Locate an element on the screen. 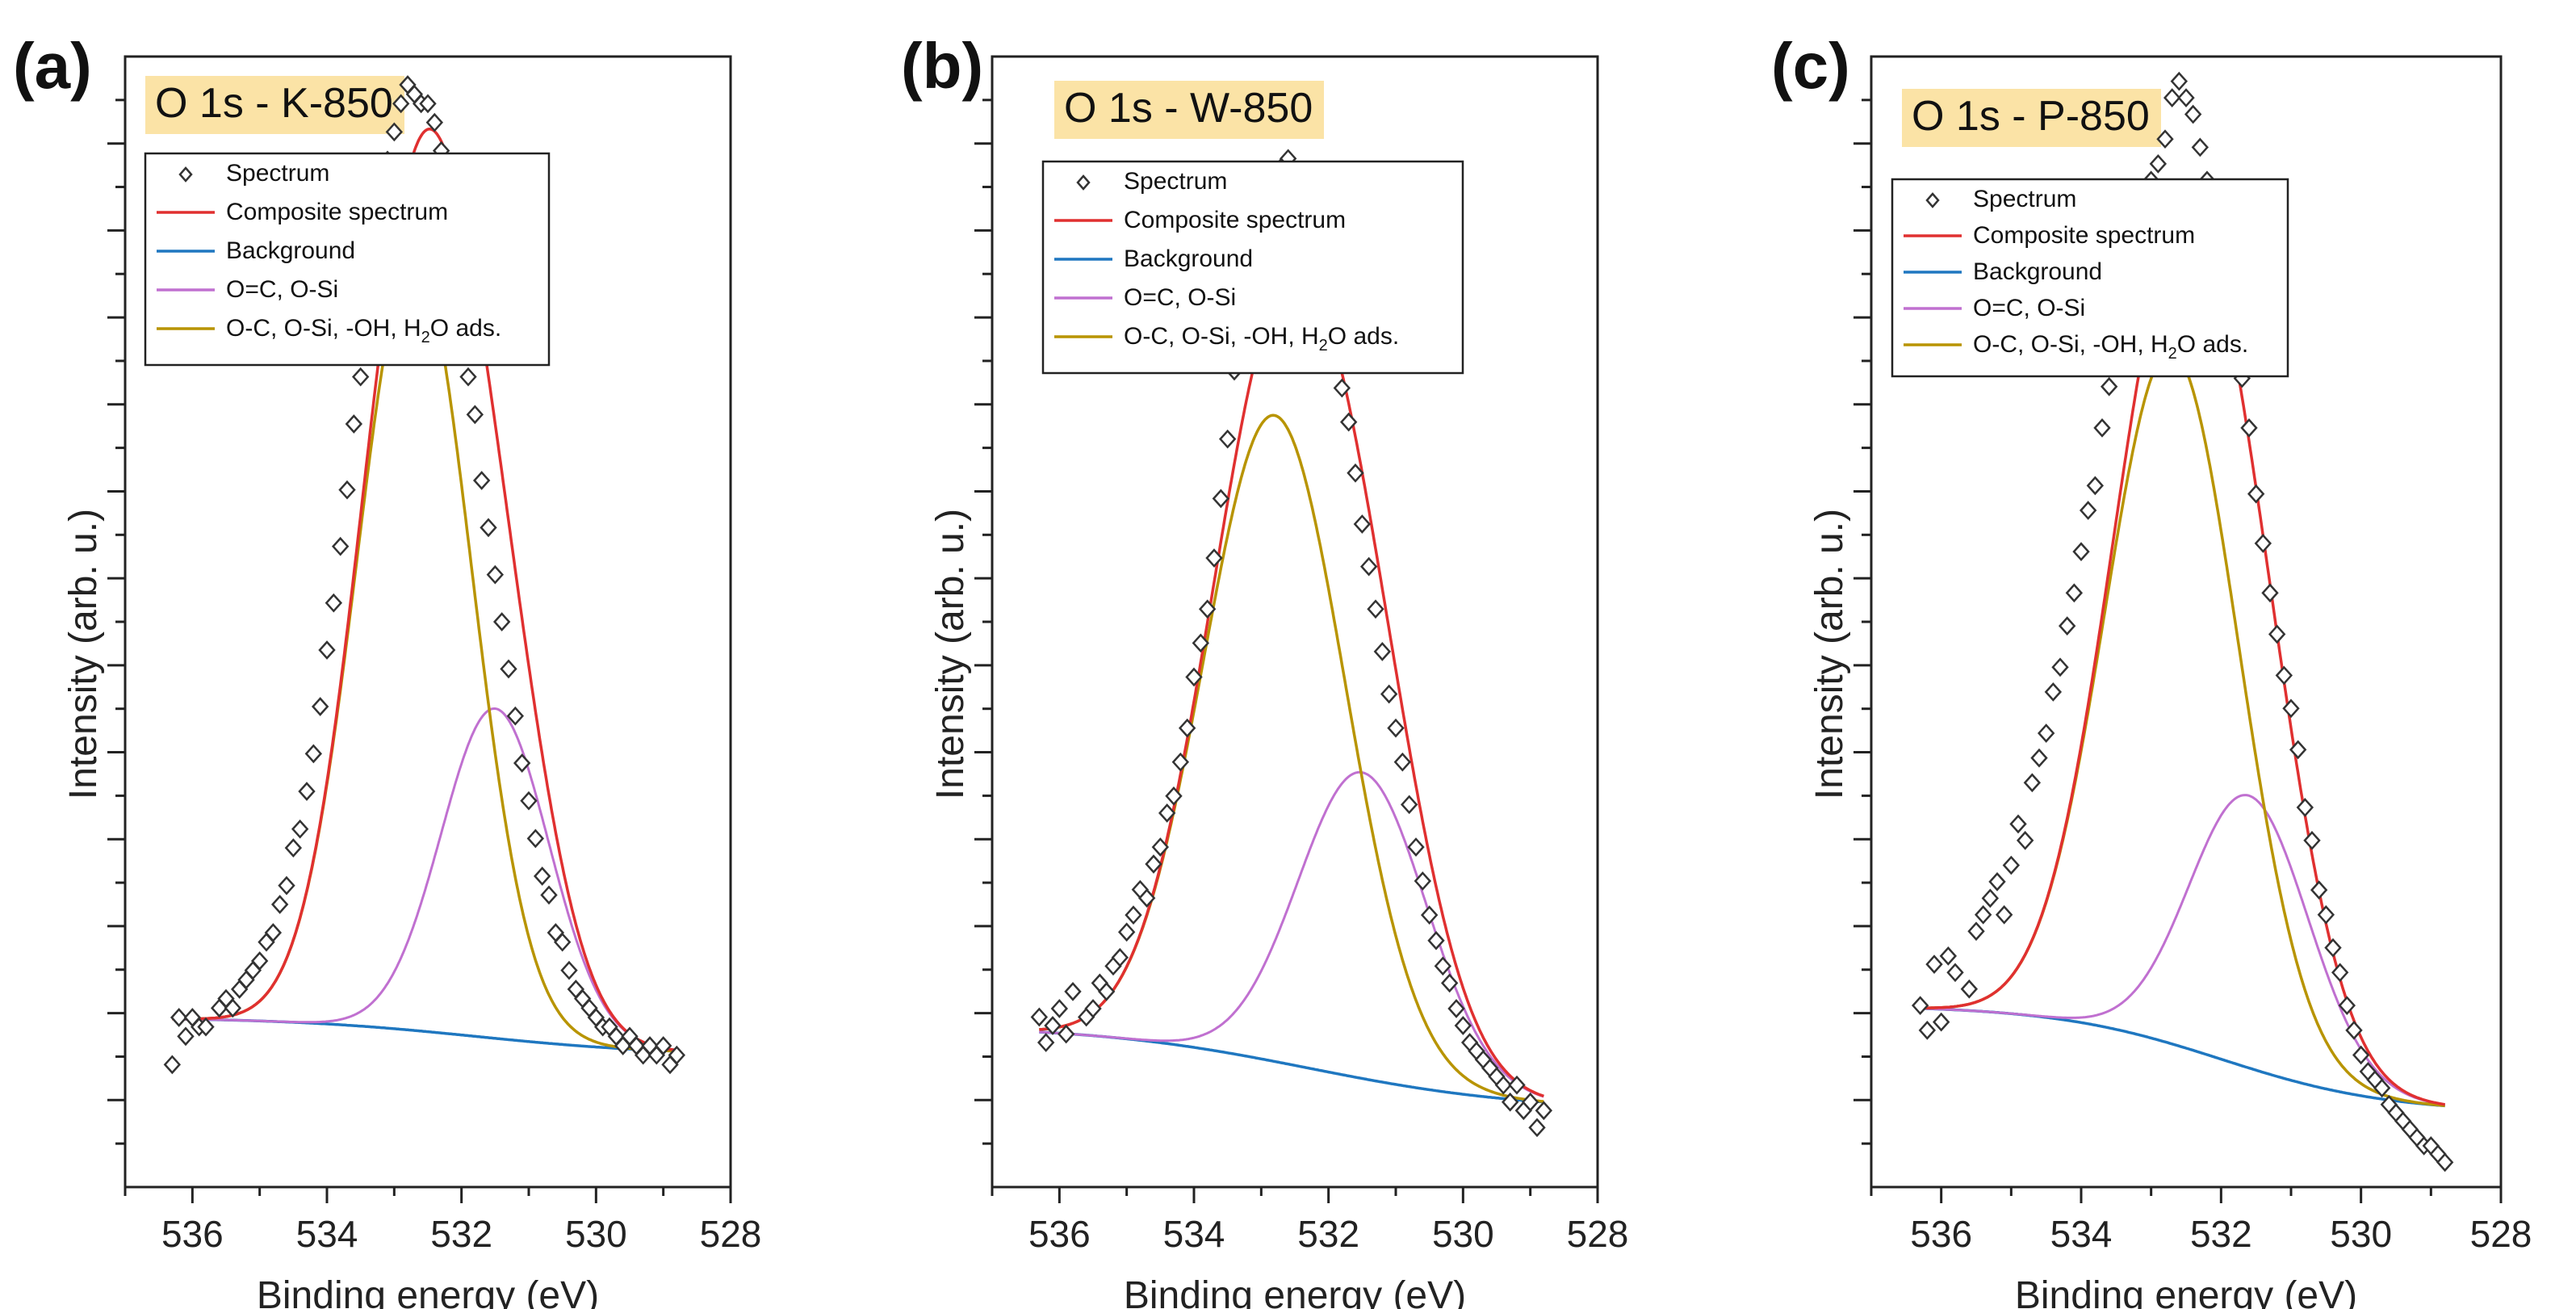 This screenshot has height=1309, width=2576. legend-composite-label: Composite spectrum is located at coordinates (337, 212).